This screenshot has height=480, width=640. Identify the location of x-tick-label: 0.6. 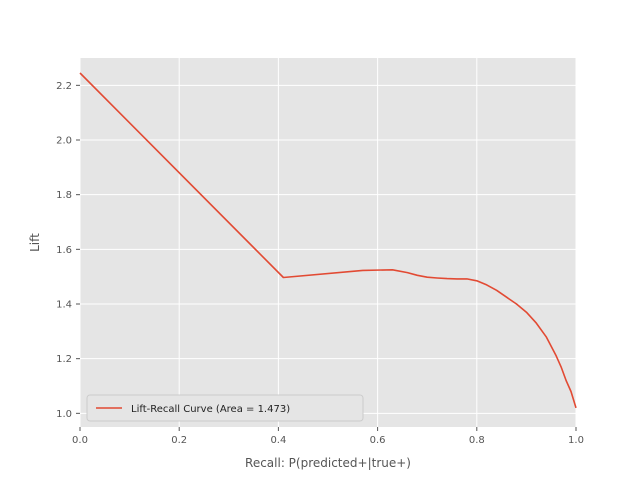
(378, 440).